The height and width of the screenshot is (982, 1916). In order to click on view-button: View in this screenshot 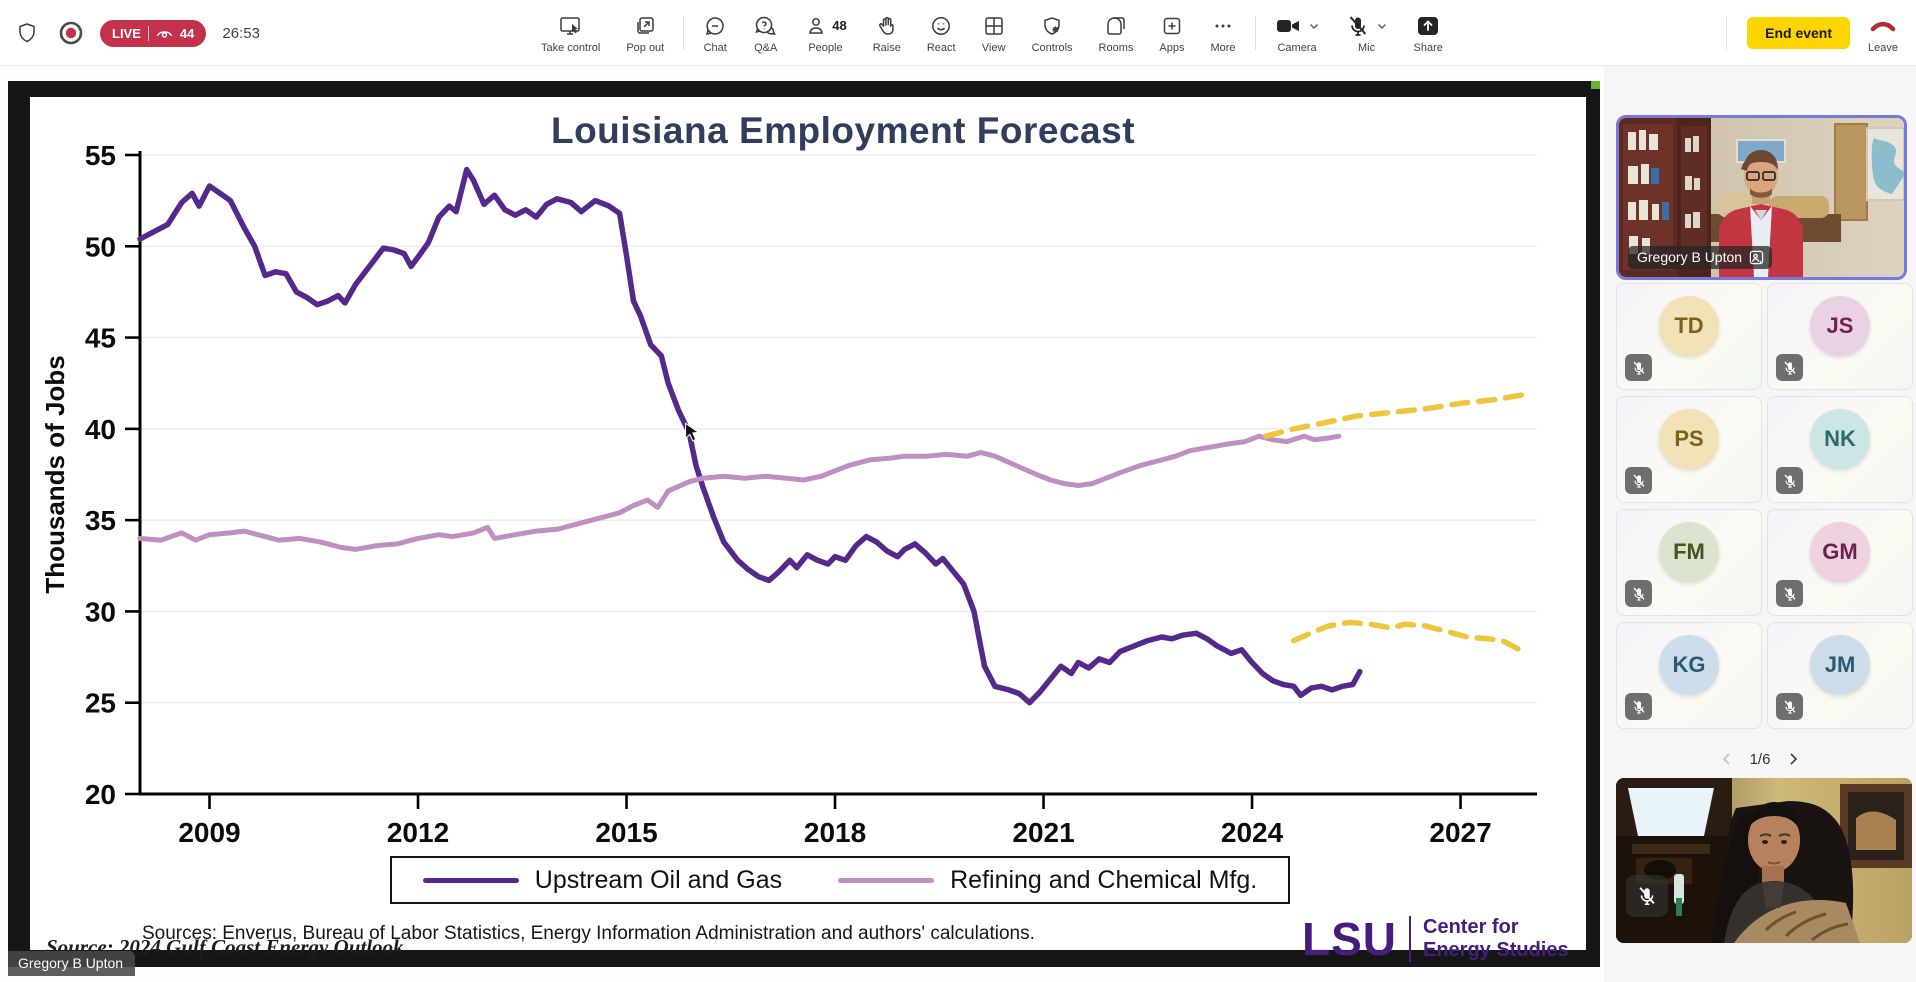, I will do `click(994, 33)`.